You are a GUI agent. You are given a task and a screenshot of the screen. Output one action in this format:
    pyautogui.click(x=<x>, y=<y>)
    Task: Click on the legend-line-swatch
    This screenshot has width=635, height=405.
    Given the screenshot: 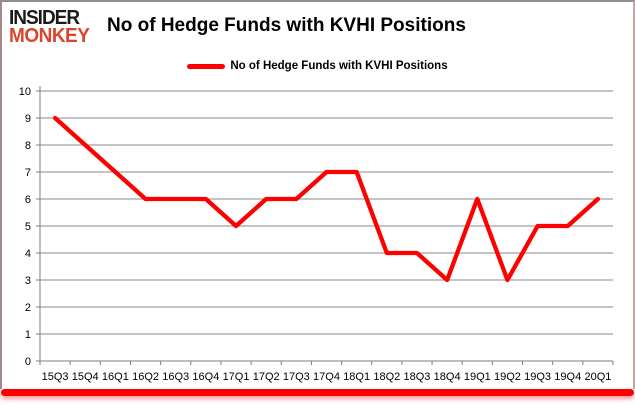 What is the action you would take?
    pyautogui.click(x=206, y=66)
    